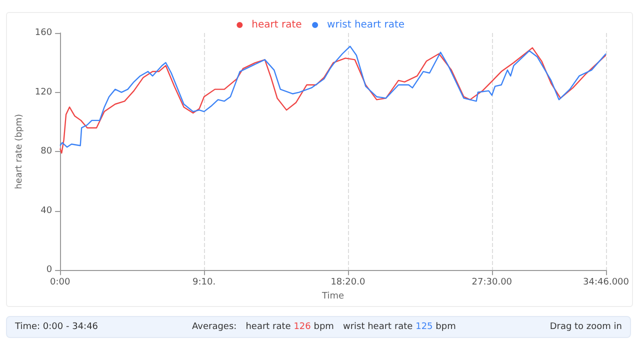 Image resolution: width=640 pixels, height=340 pixels. I want to click on y-tick-label: 40, so click(46, 211).